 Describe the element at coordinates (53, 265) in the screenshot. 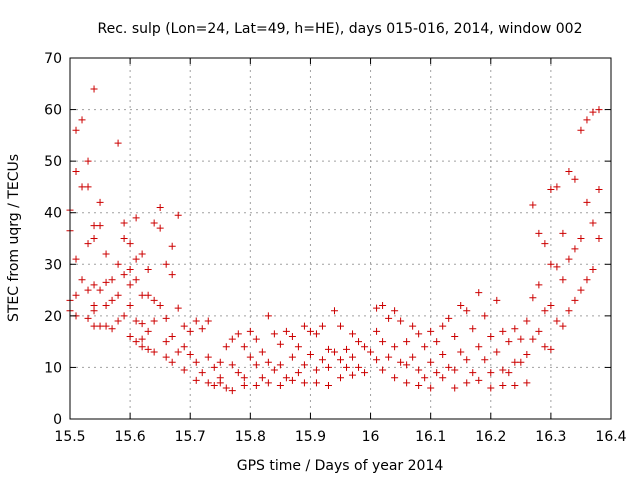

I see `y-tick-label: 30` at that location.